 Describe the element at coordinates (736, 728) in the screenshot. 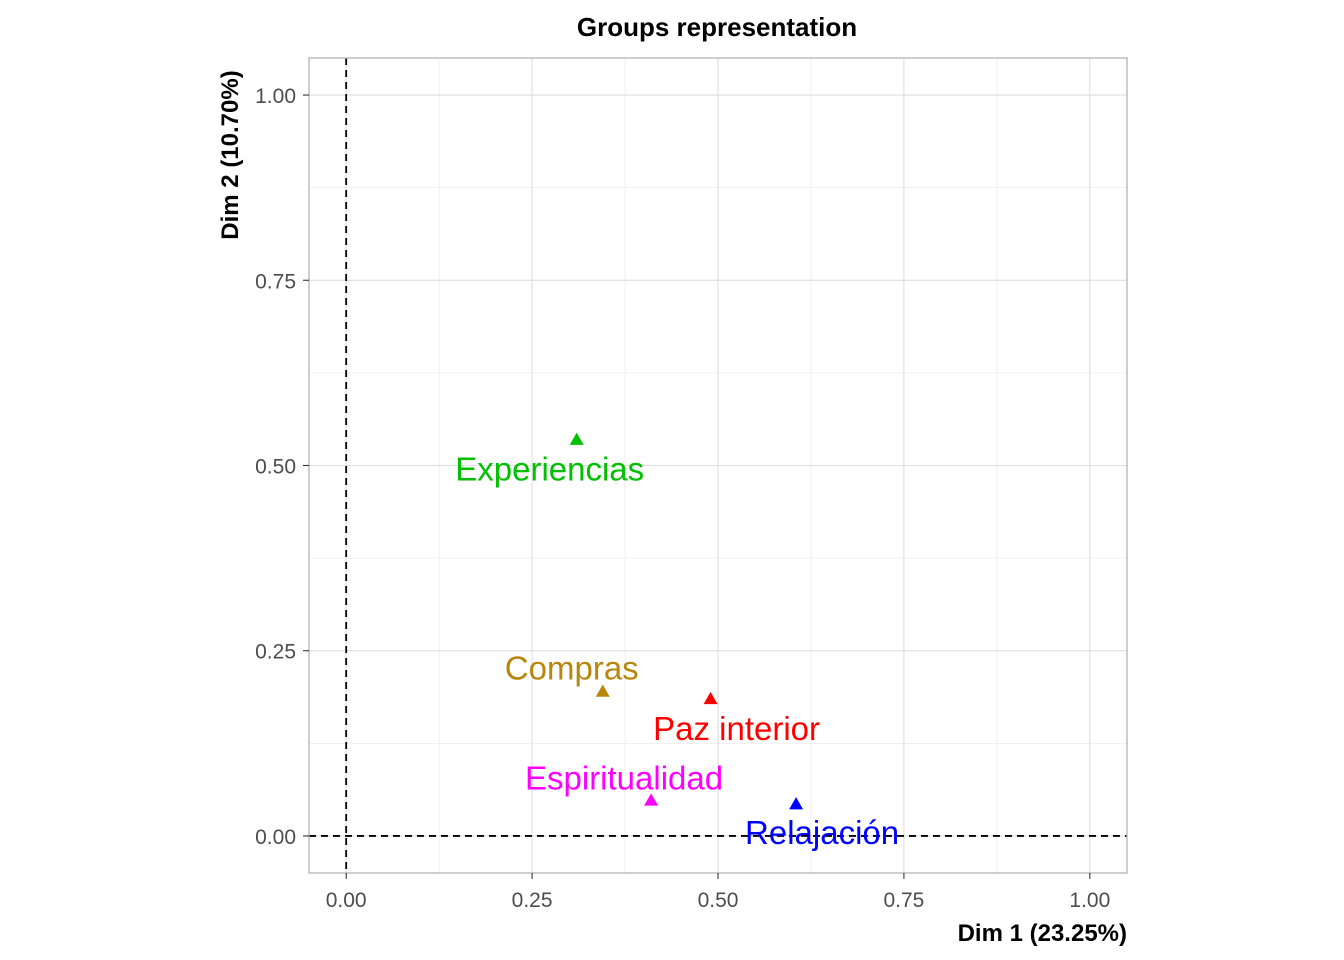

I see `data-point-label: Paz interior` at that location.